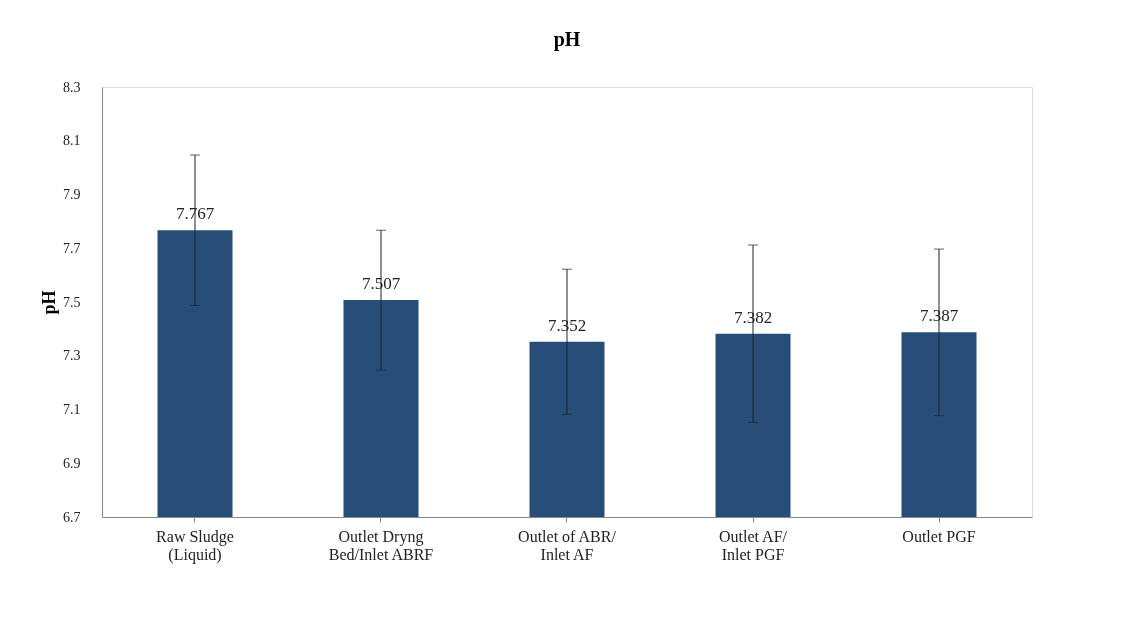 This screenshot has height=637, width=1147. Describe the element at coordinates (72, 194) in the screenshot. I see `y-tick-label: 7.9` at that location.